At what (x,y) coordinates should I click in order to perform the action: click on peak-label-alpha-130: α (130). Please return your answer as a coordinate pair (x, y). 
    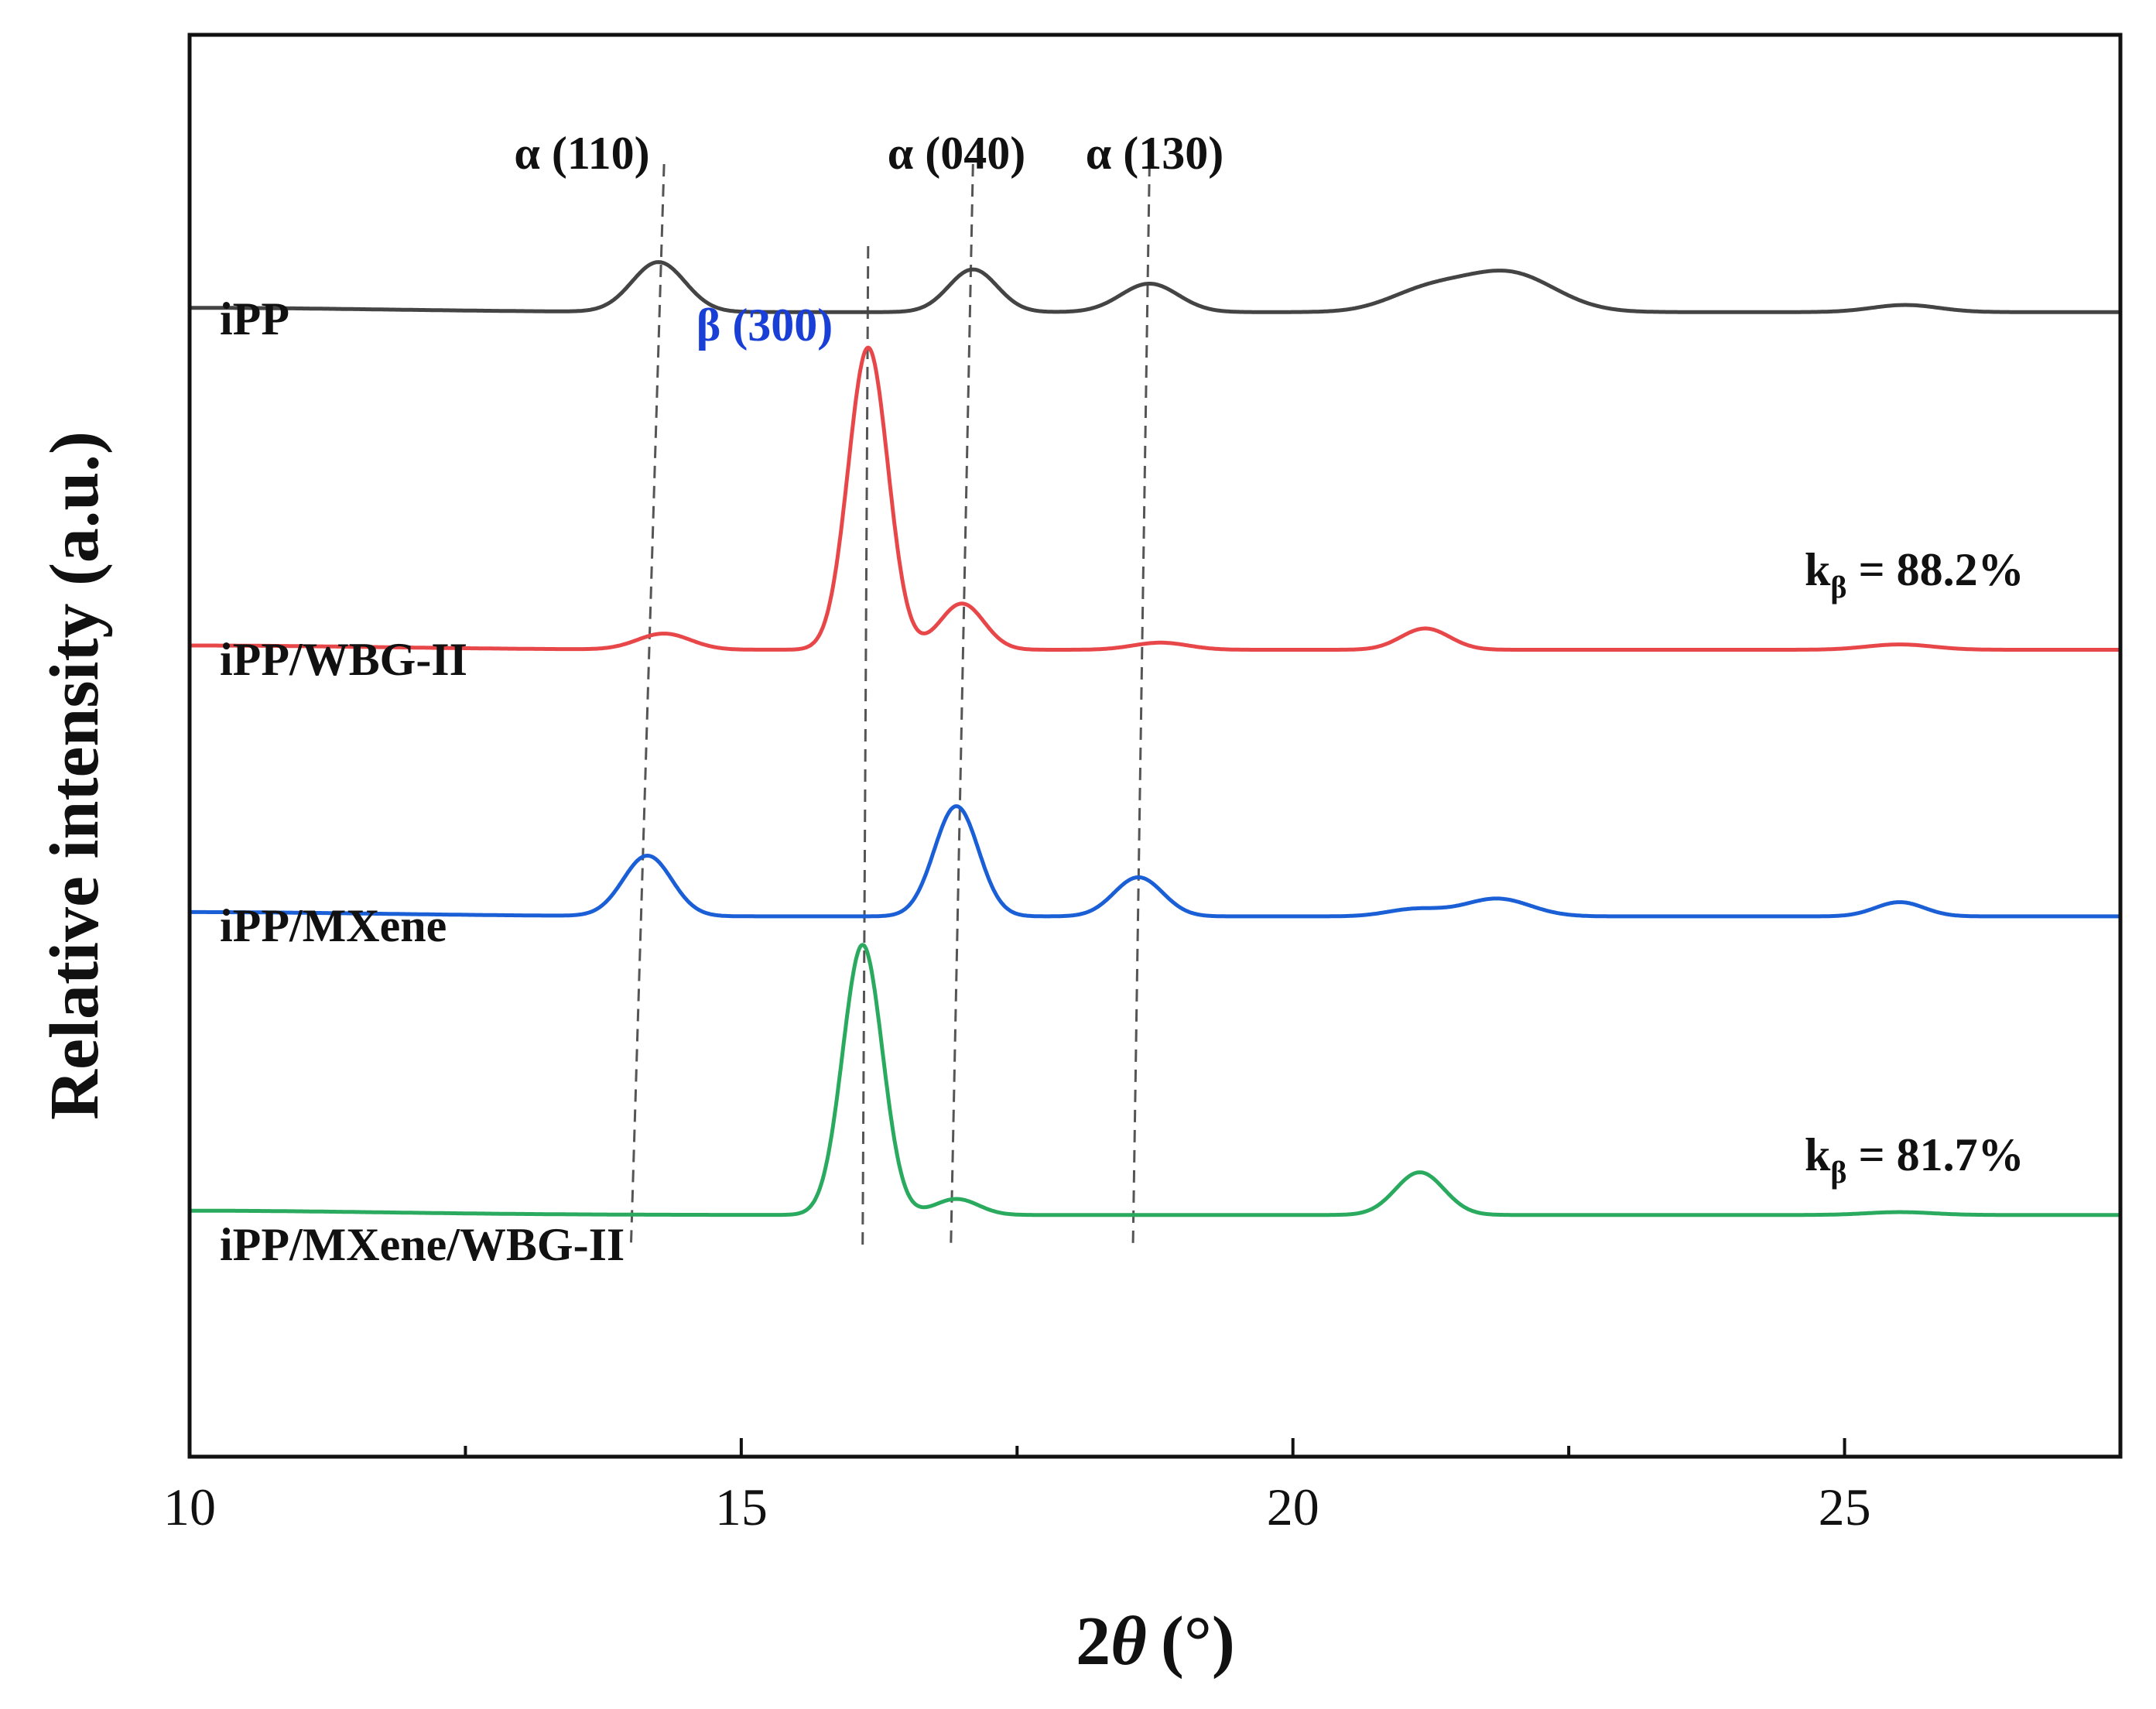
    Looking at the image, I should click on (1154, 153).